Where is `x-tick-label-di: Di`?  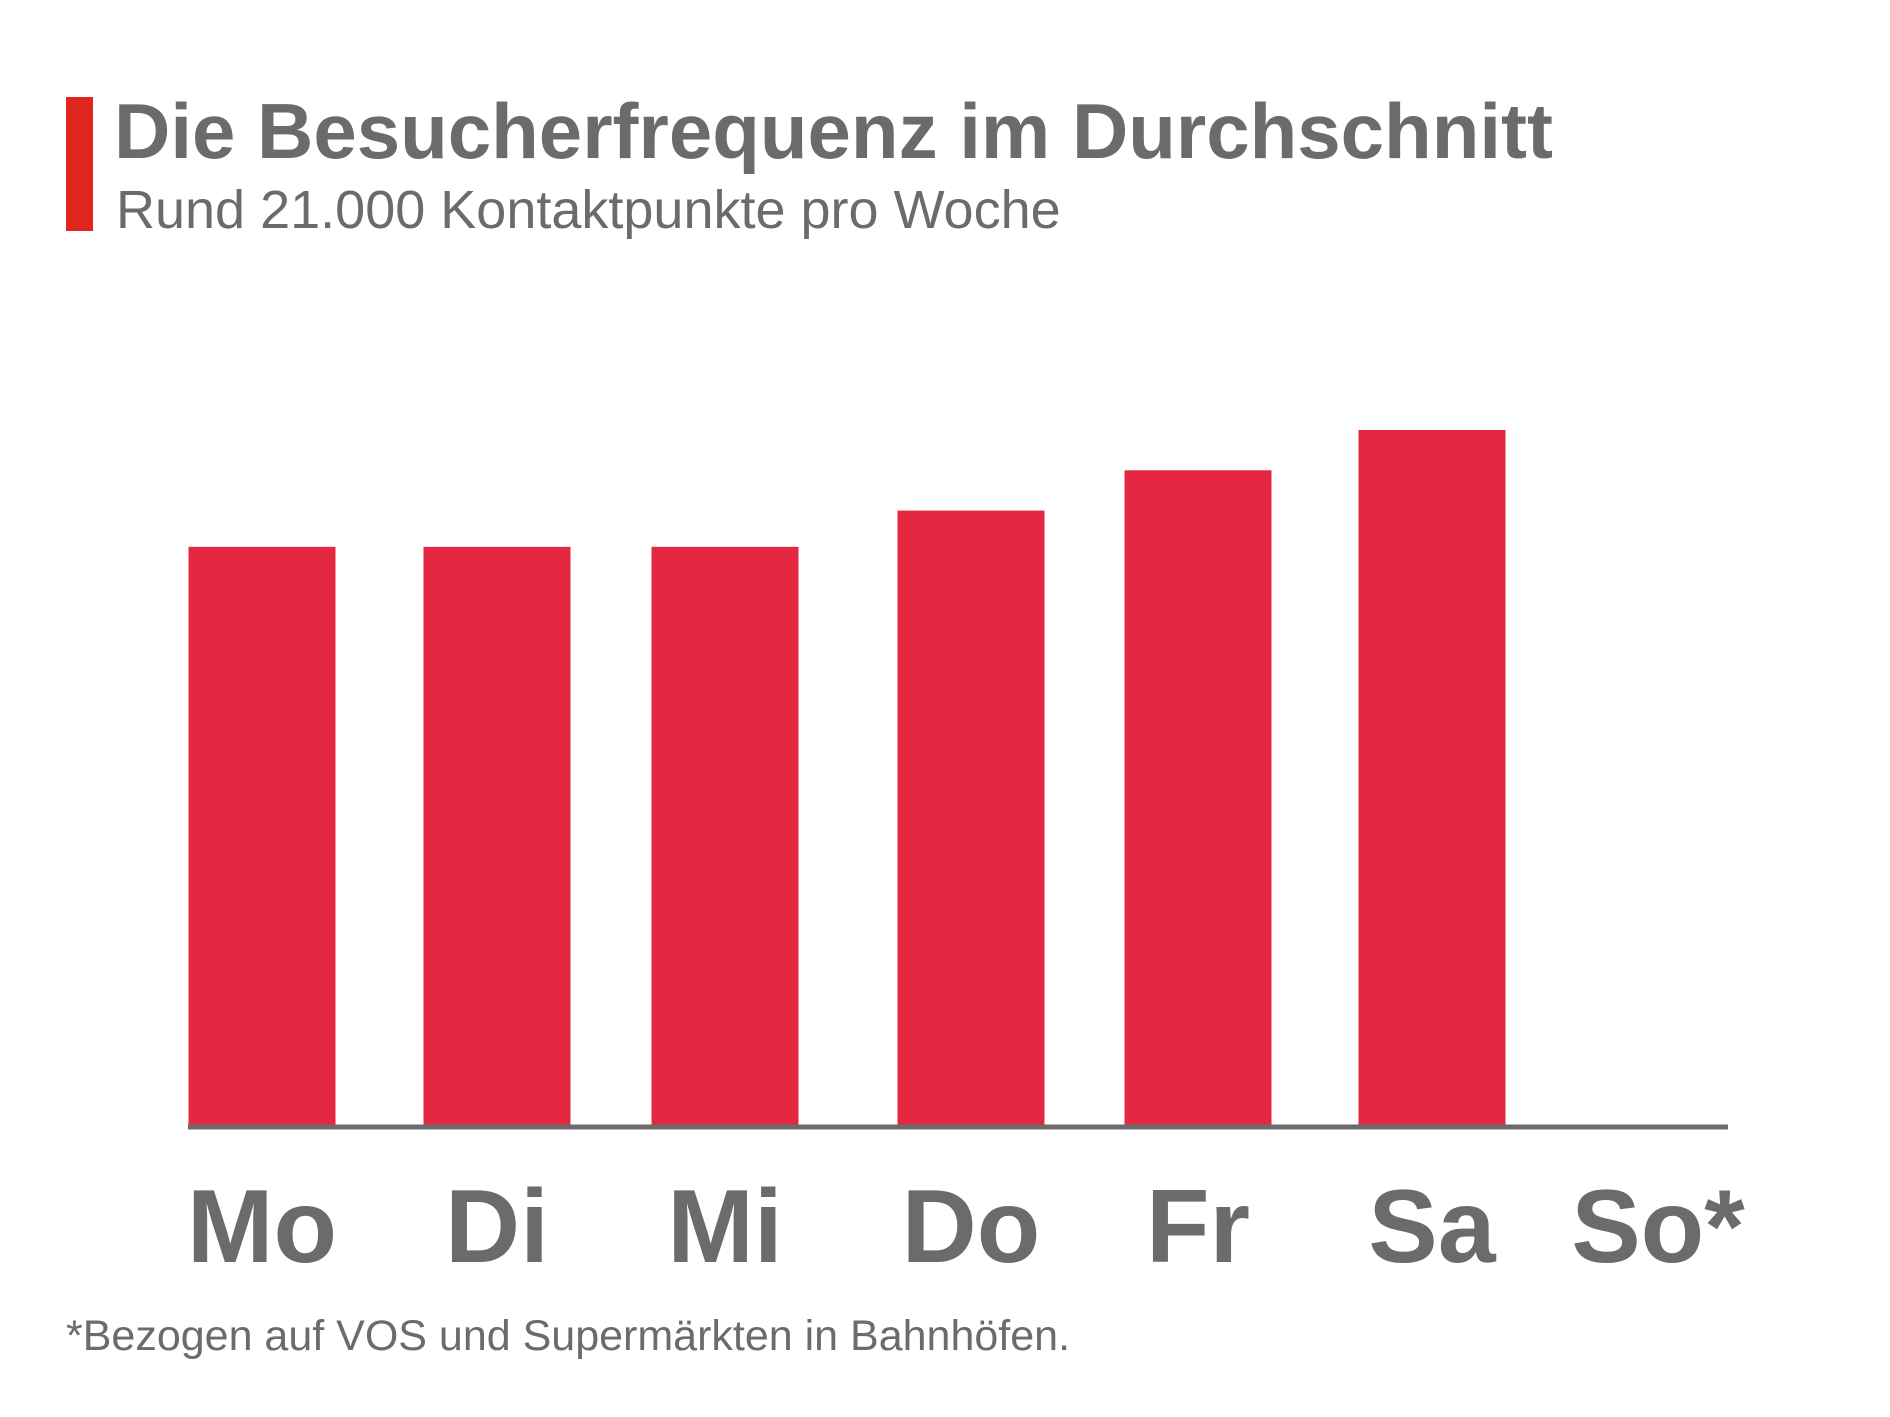
x-tick-label-di: Di is located at coordinates (497, 1227).